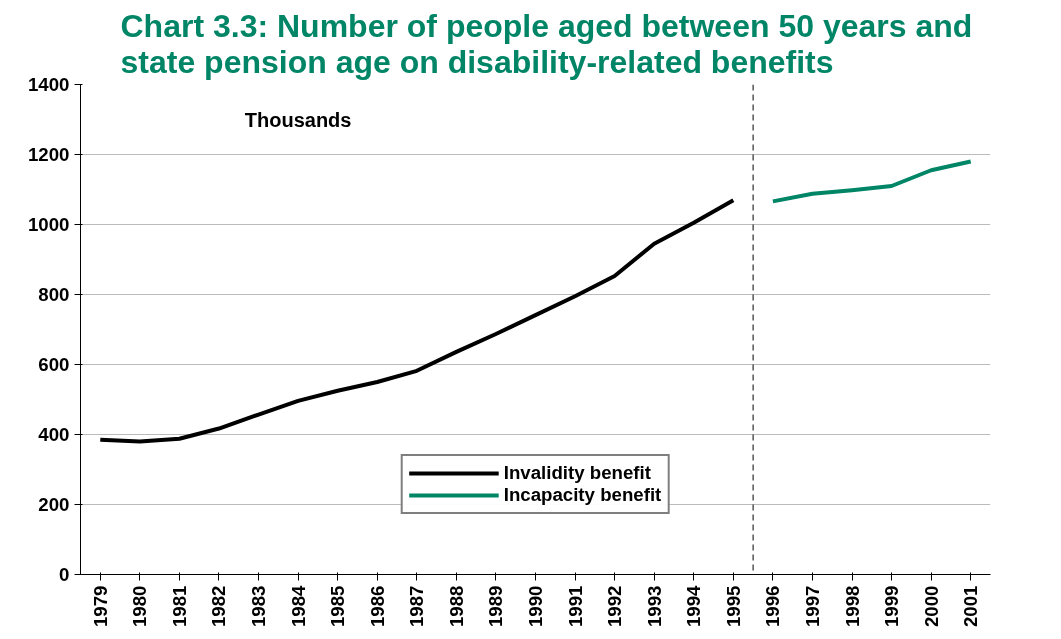 Image resolution: width=1061 pixels, height=639 pixels. What do you see at coordinates (298, 120) in the screenshot?
I see `annotation: Thousands` at bounding box center [298, 120].